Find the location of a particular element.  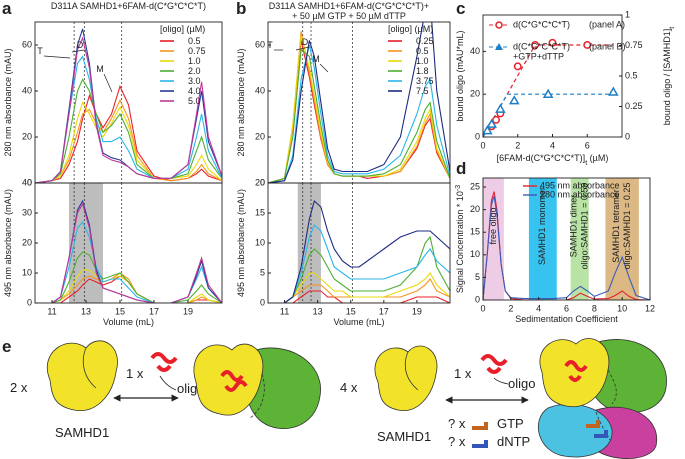

y2-tick-label: 0 is located at coordinates (627, 136).